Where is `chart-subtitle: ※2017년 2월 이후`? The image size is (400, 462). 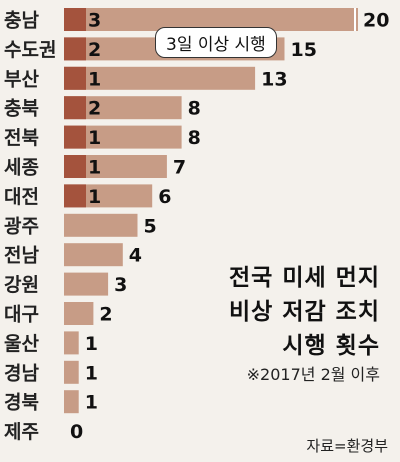 chart-subtitle: ※2017년 2월 이후 is located at coordinates (313, 374).